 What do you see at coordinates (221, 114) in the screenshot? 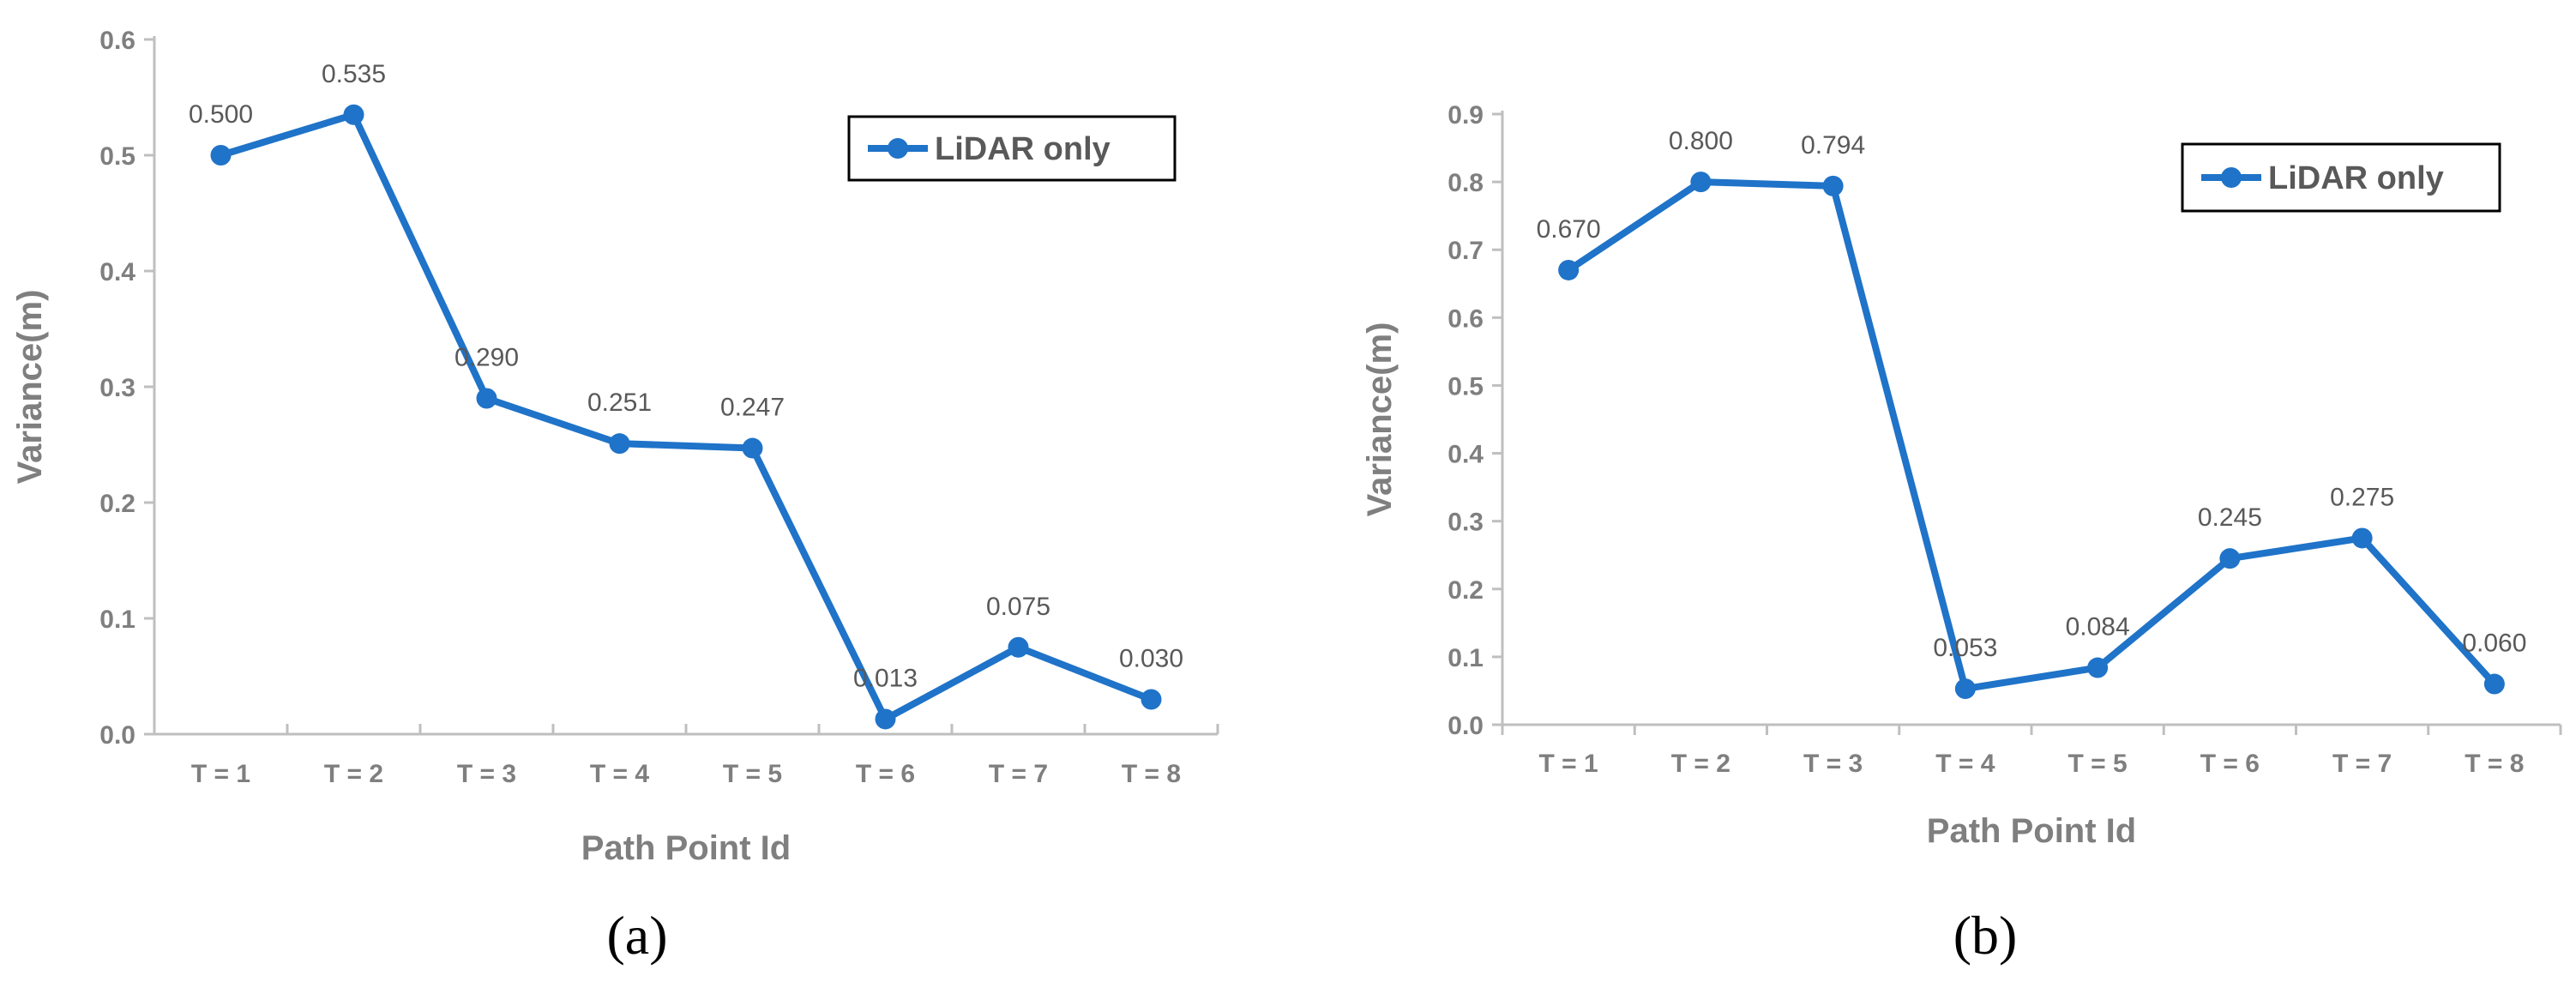
I see `data-label: 0.500` at bounding box center [221, 114].